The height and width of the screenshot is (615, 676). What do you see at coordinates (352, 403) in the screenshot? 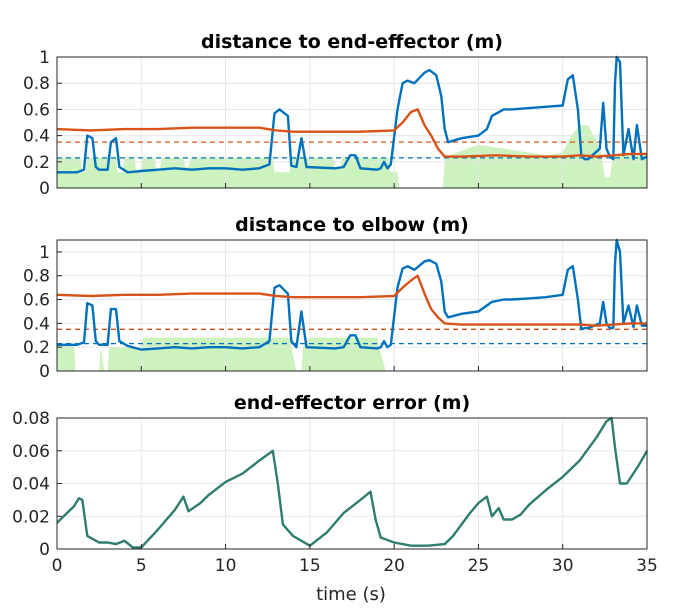
I see `chart-title: end-effector error (m)` at bounding box center [352, 403].